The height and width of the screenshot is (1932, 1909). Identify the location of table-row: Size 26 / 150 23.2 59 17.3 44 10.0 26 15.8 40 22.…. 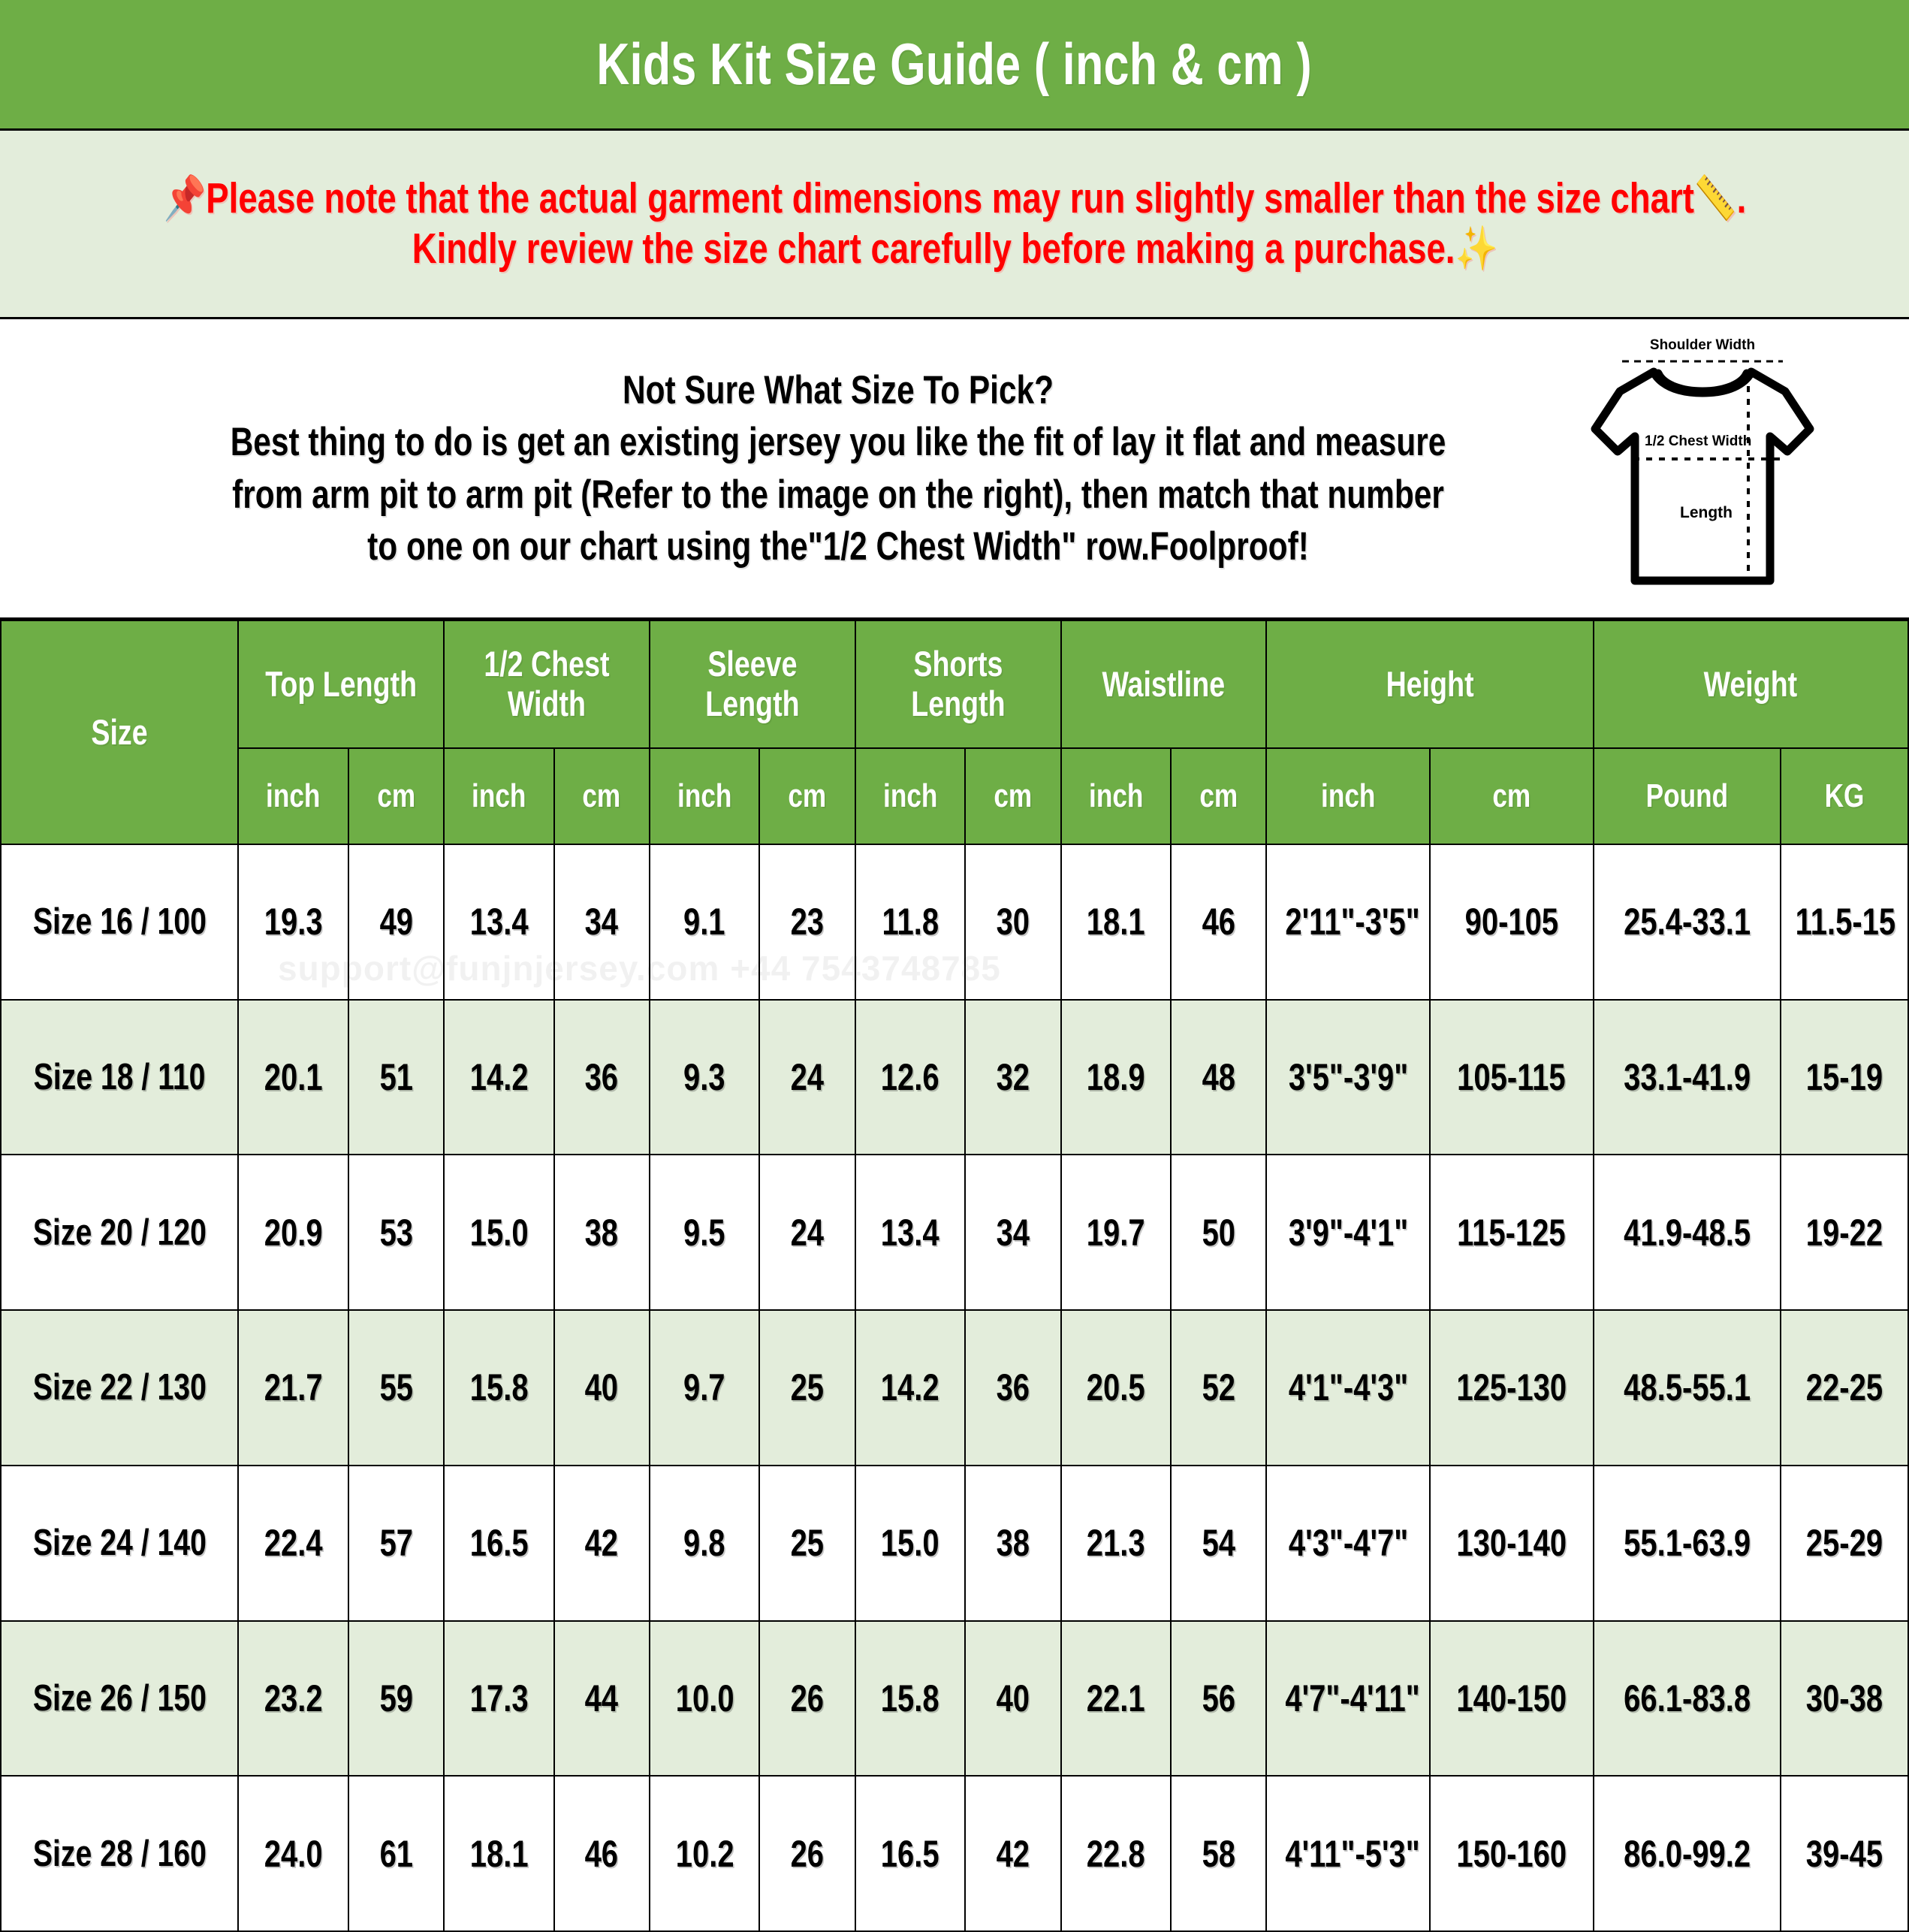
(954, 1698).